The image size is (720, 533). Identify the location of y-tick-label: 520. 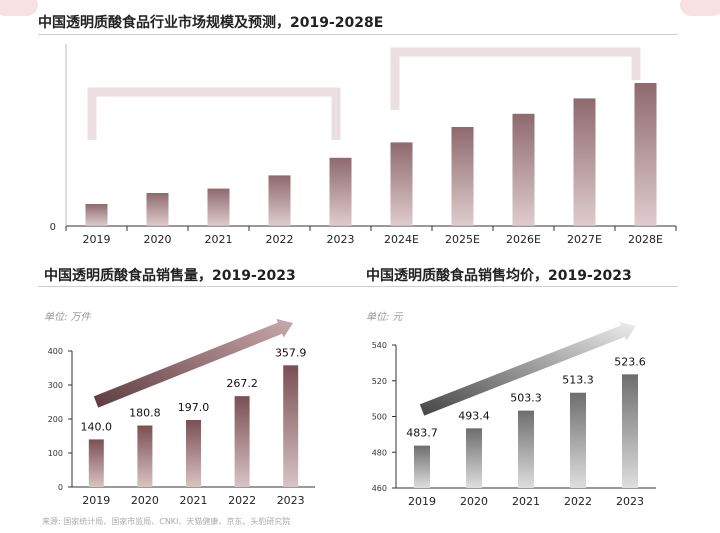
(379, 381).